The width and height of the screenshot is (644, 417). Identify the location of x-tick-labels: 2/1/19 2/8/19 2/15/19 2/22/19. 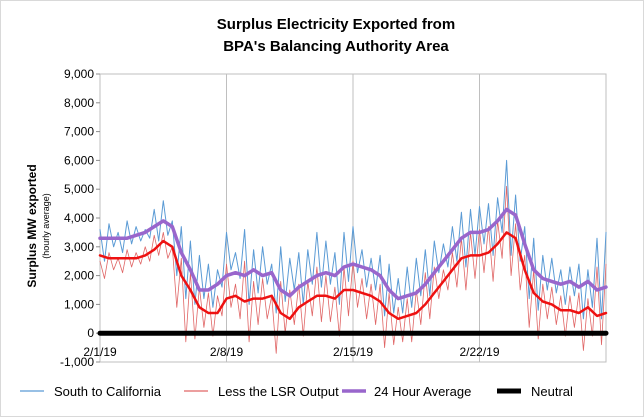
(291, 352).